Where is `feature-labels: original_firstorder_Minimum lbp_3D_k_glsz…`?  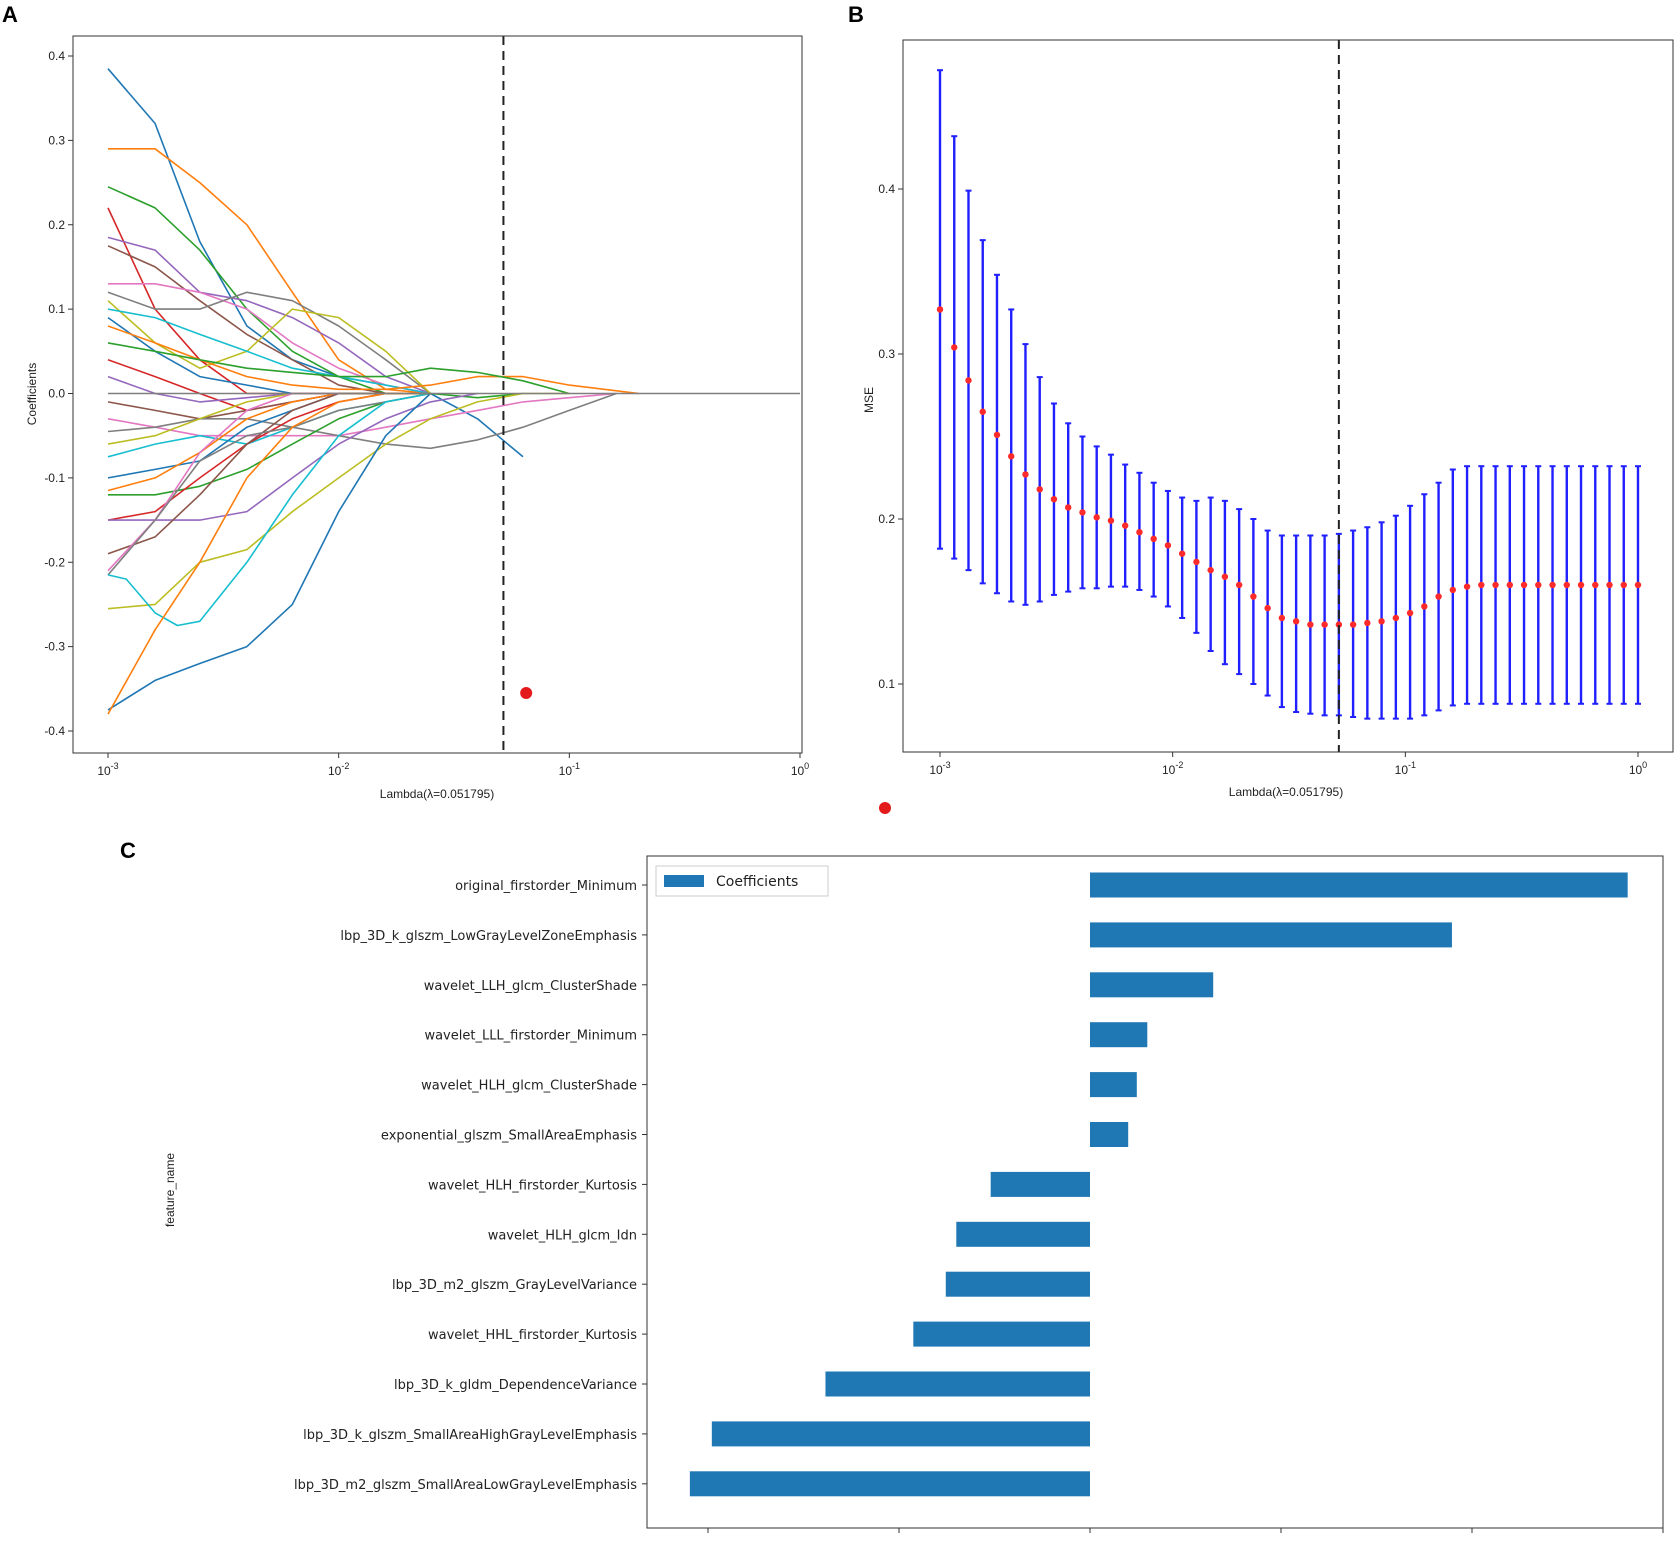 feature-labels: original_firstorder_Minimum lbp_3D_k_glsz… is located at coordinates (470, 1186).